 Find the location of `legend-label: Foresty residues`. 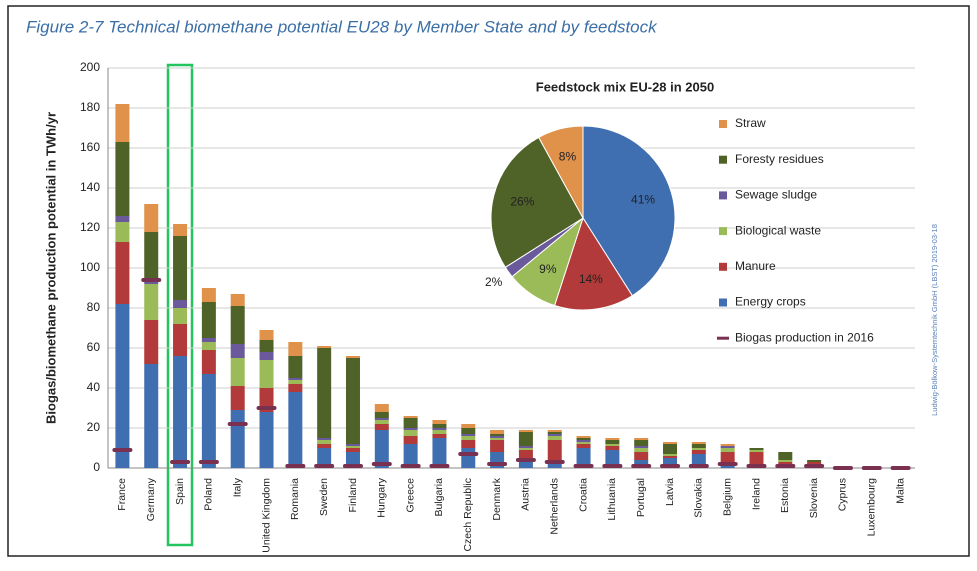

legend-label: Foresty residues is located at coordinates (779, 159).